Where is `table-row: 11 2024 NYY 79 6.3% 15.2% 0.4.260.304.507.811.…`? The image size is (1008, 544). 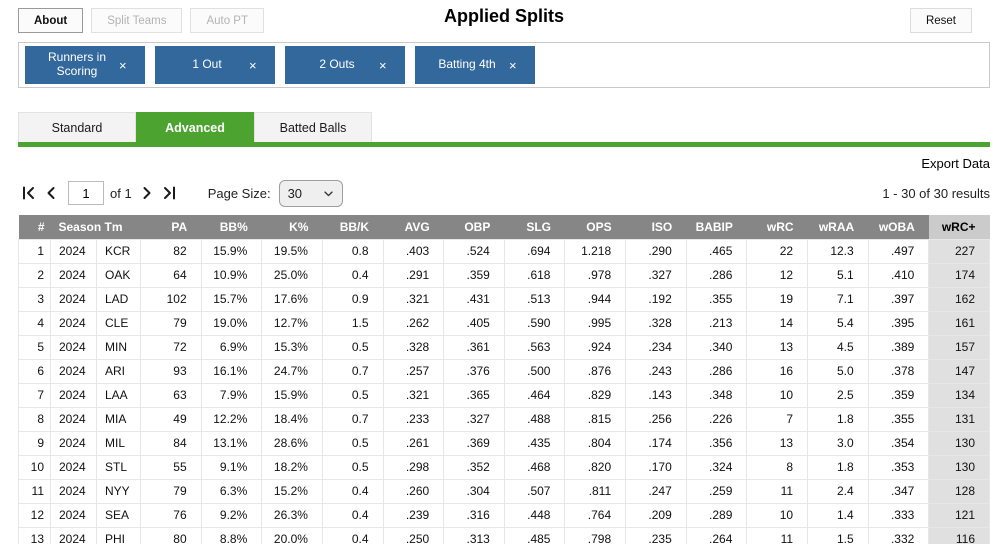
table-row: 11 2024 NYY 79 6.3% 15.2% 0.4.260.304.507.811.… is located at coordinates (504, 491).